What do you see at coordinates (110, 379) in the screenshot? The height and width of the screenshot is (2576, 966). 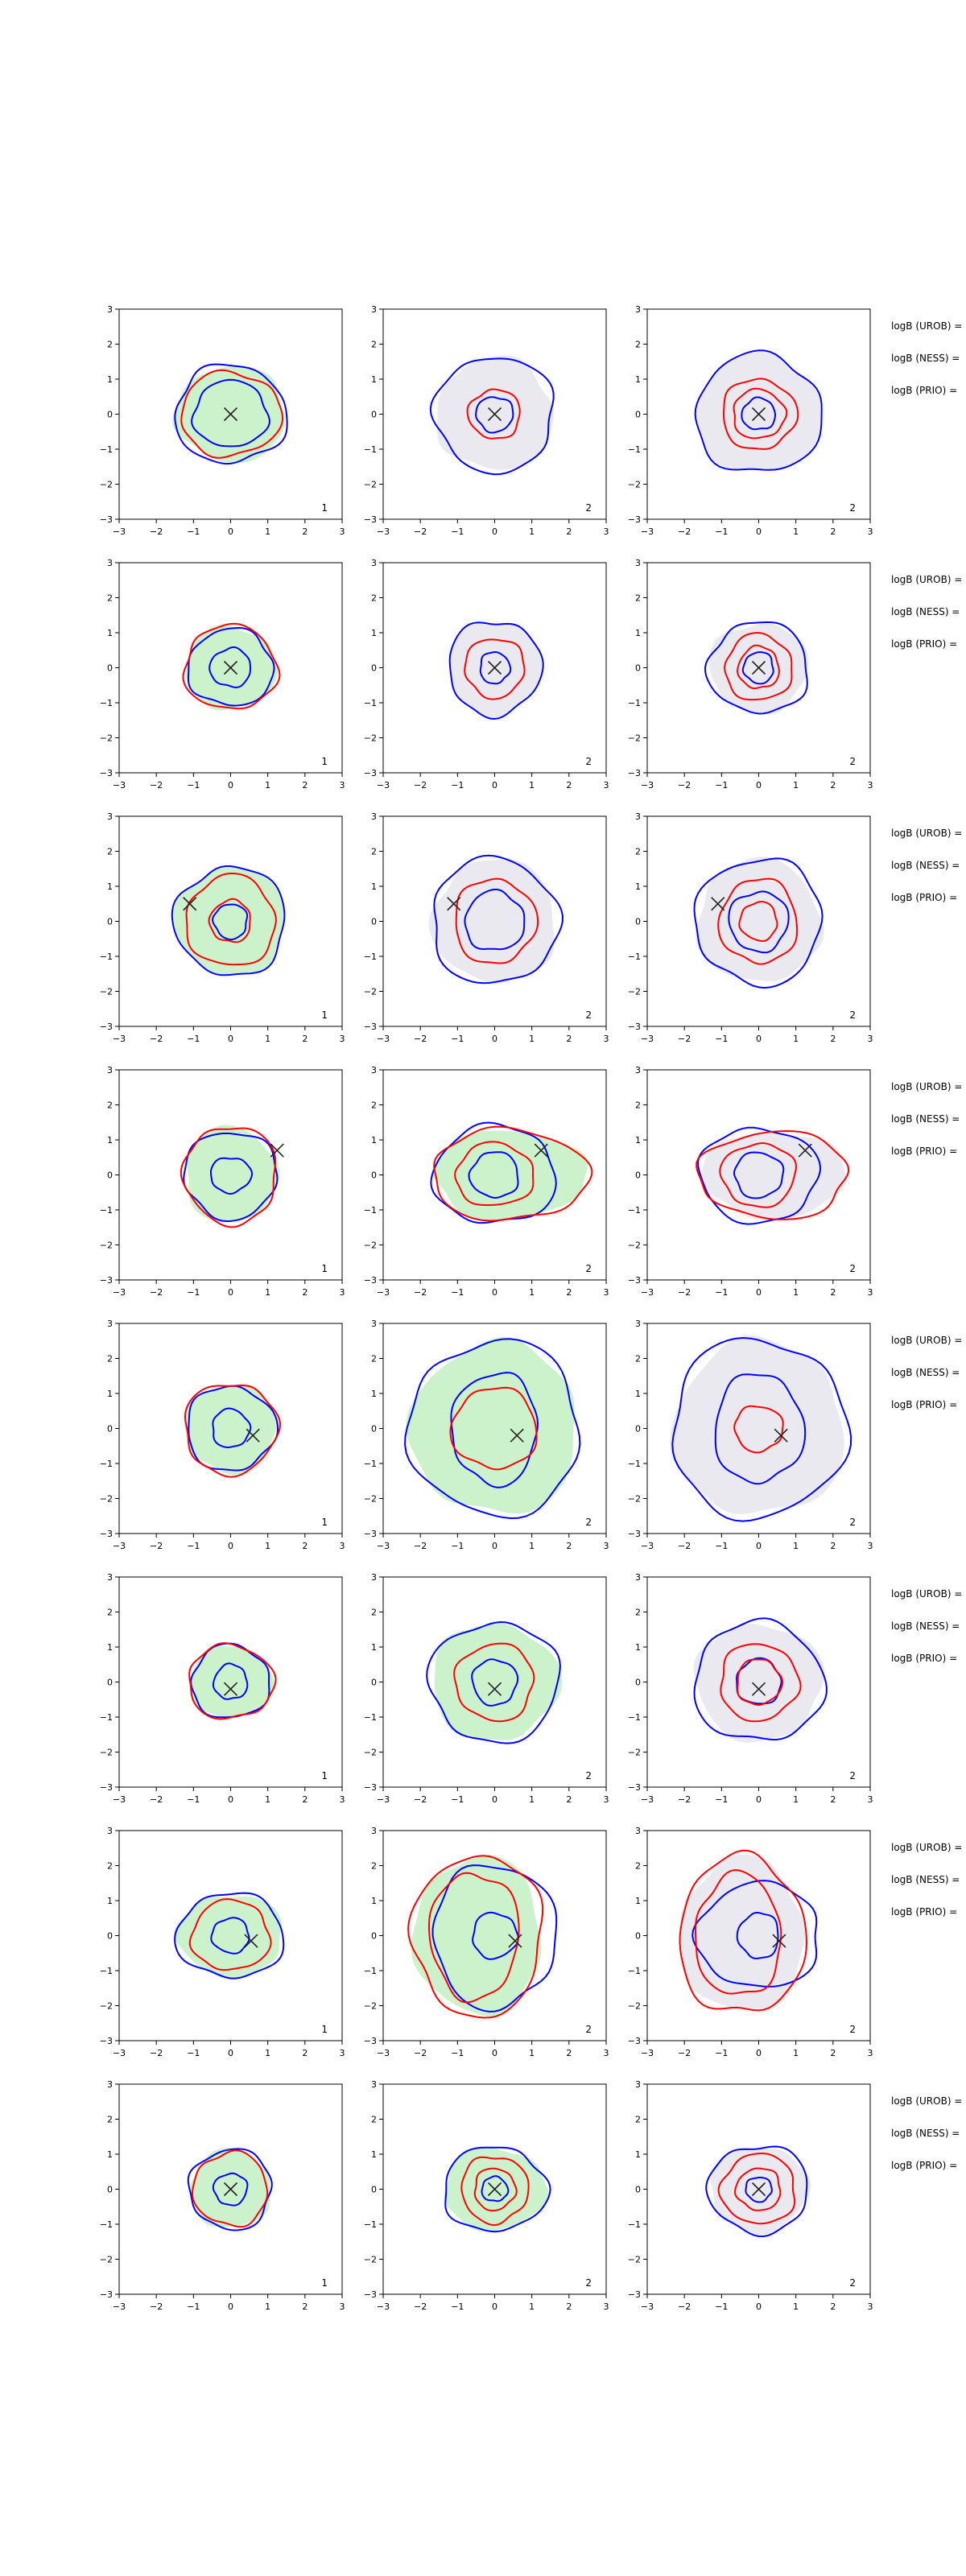 I see `y-tick-label: 1` at bounding box center [110, 379].